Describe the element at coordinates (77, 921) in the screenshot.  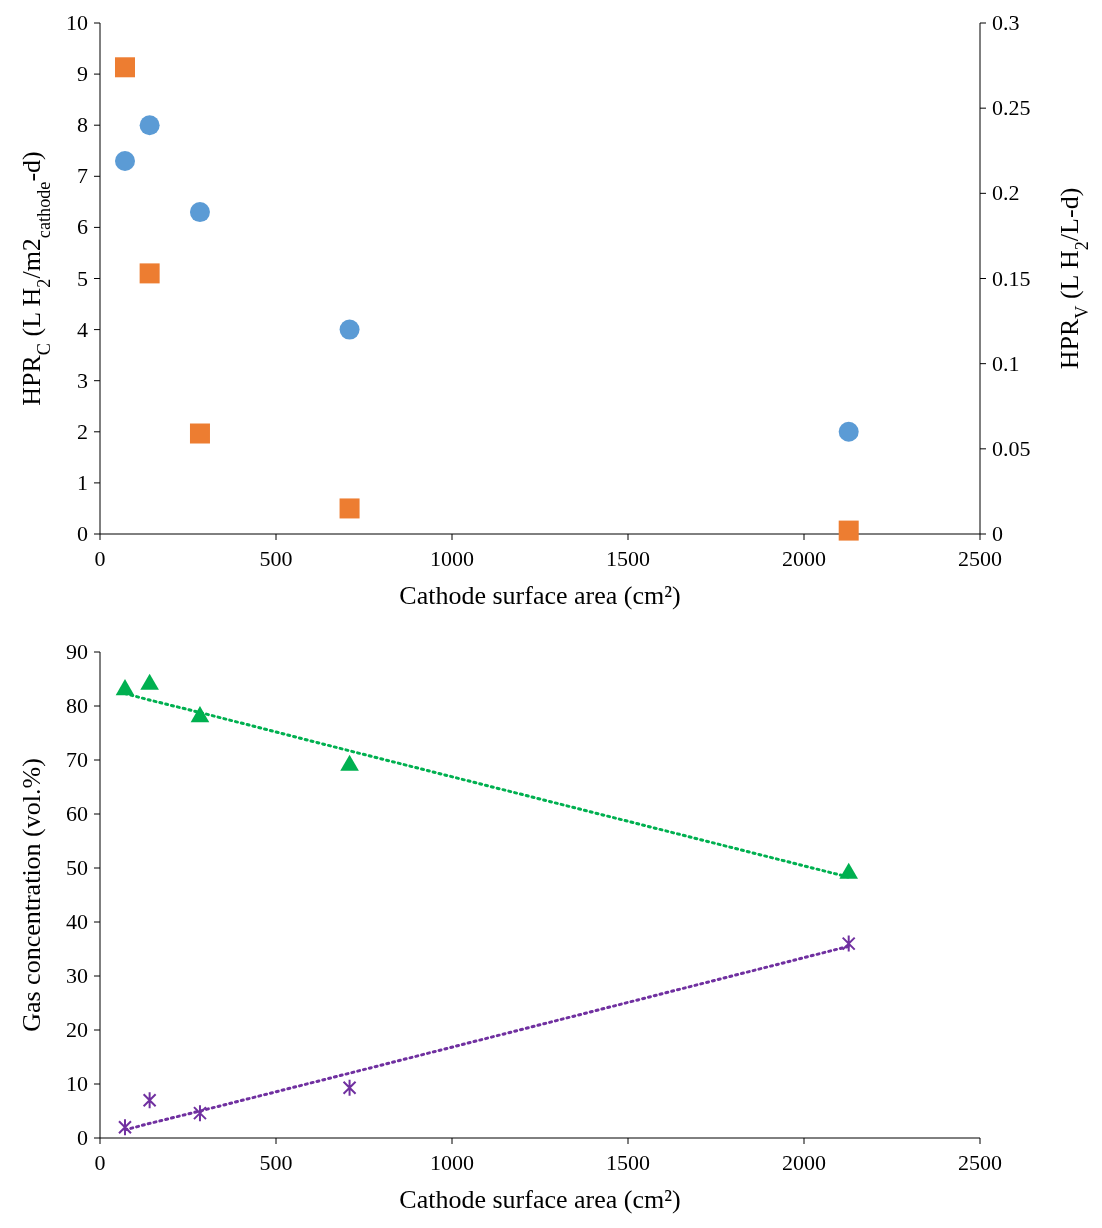
I see `y-tick-label: 40` at that location.